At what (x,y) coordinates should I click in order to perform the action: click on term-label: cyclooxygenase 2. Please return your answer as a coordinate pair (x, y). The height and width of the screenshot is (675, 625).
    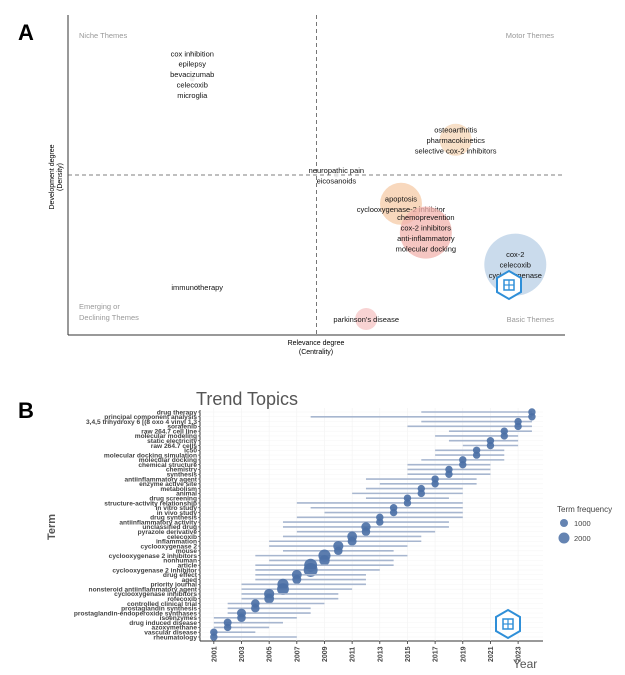
    Looking at the image, I should click on (169, 546).